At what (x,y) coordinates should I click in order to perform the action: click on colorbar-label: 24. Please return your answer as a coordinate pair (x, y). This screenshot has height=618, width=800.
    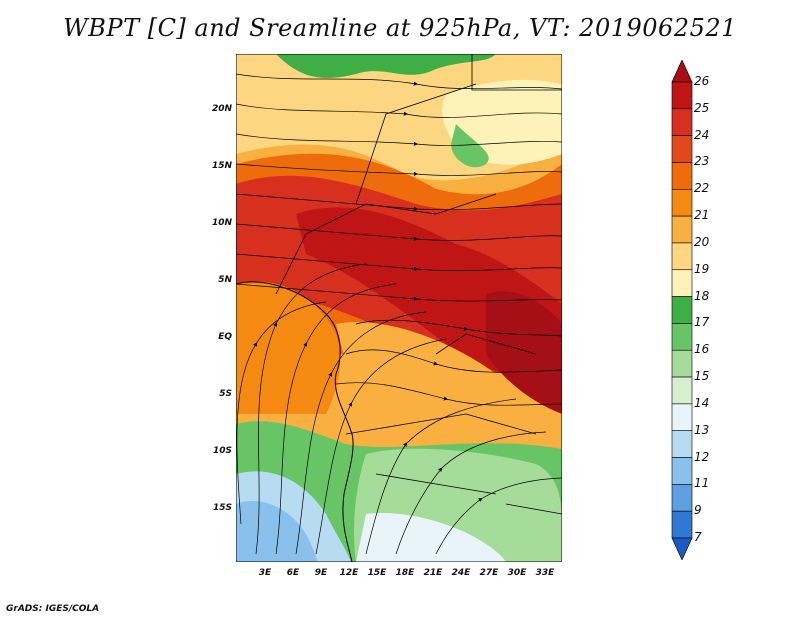
    Looking at the image, I should click on (702, 134).